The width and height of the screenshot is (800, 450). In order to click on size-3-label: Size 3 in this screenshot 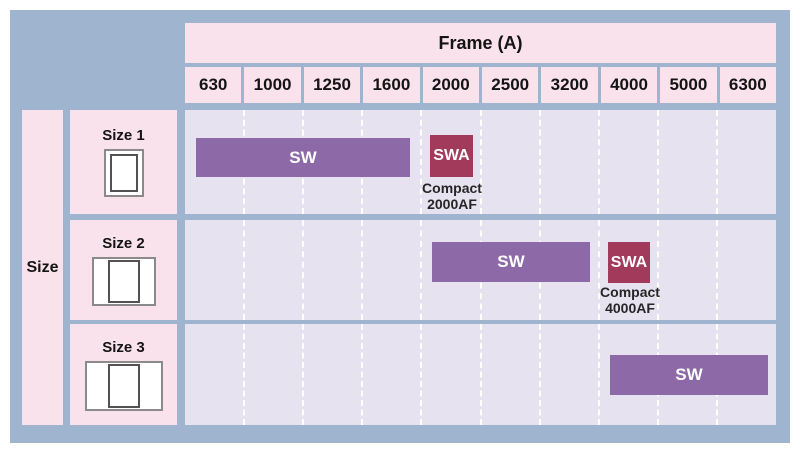, I will do `click(123, 347)`.